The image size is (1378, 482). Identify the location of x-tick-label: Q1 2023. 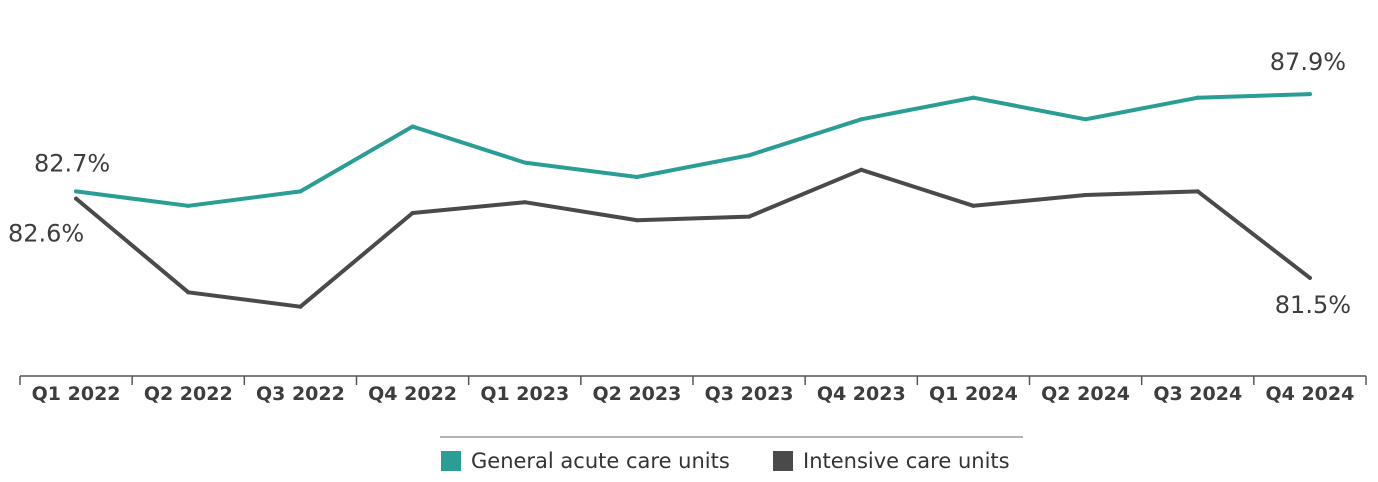
(524, 394).